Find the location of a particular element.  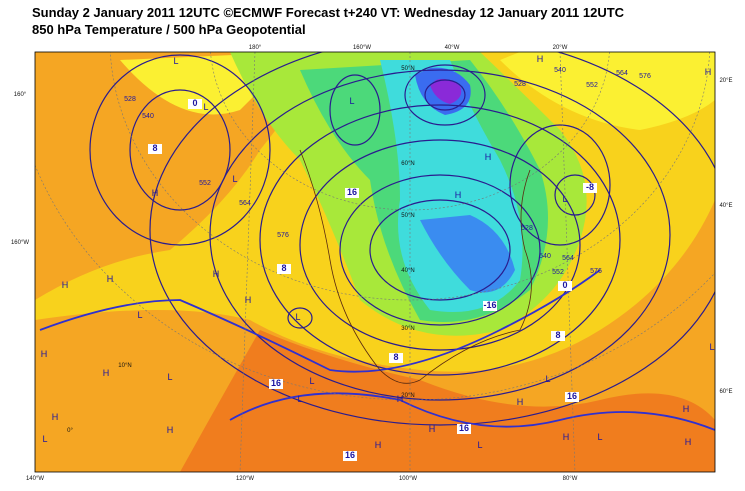

temperature-label: -8 is located at coordinates (590, 187).